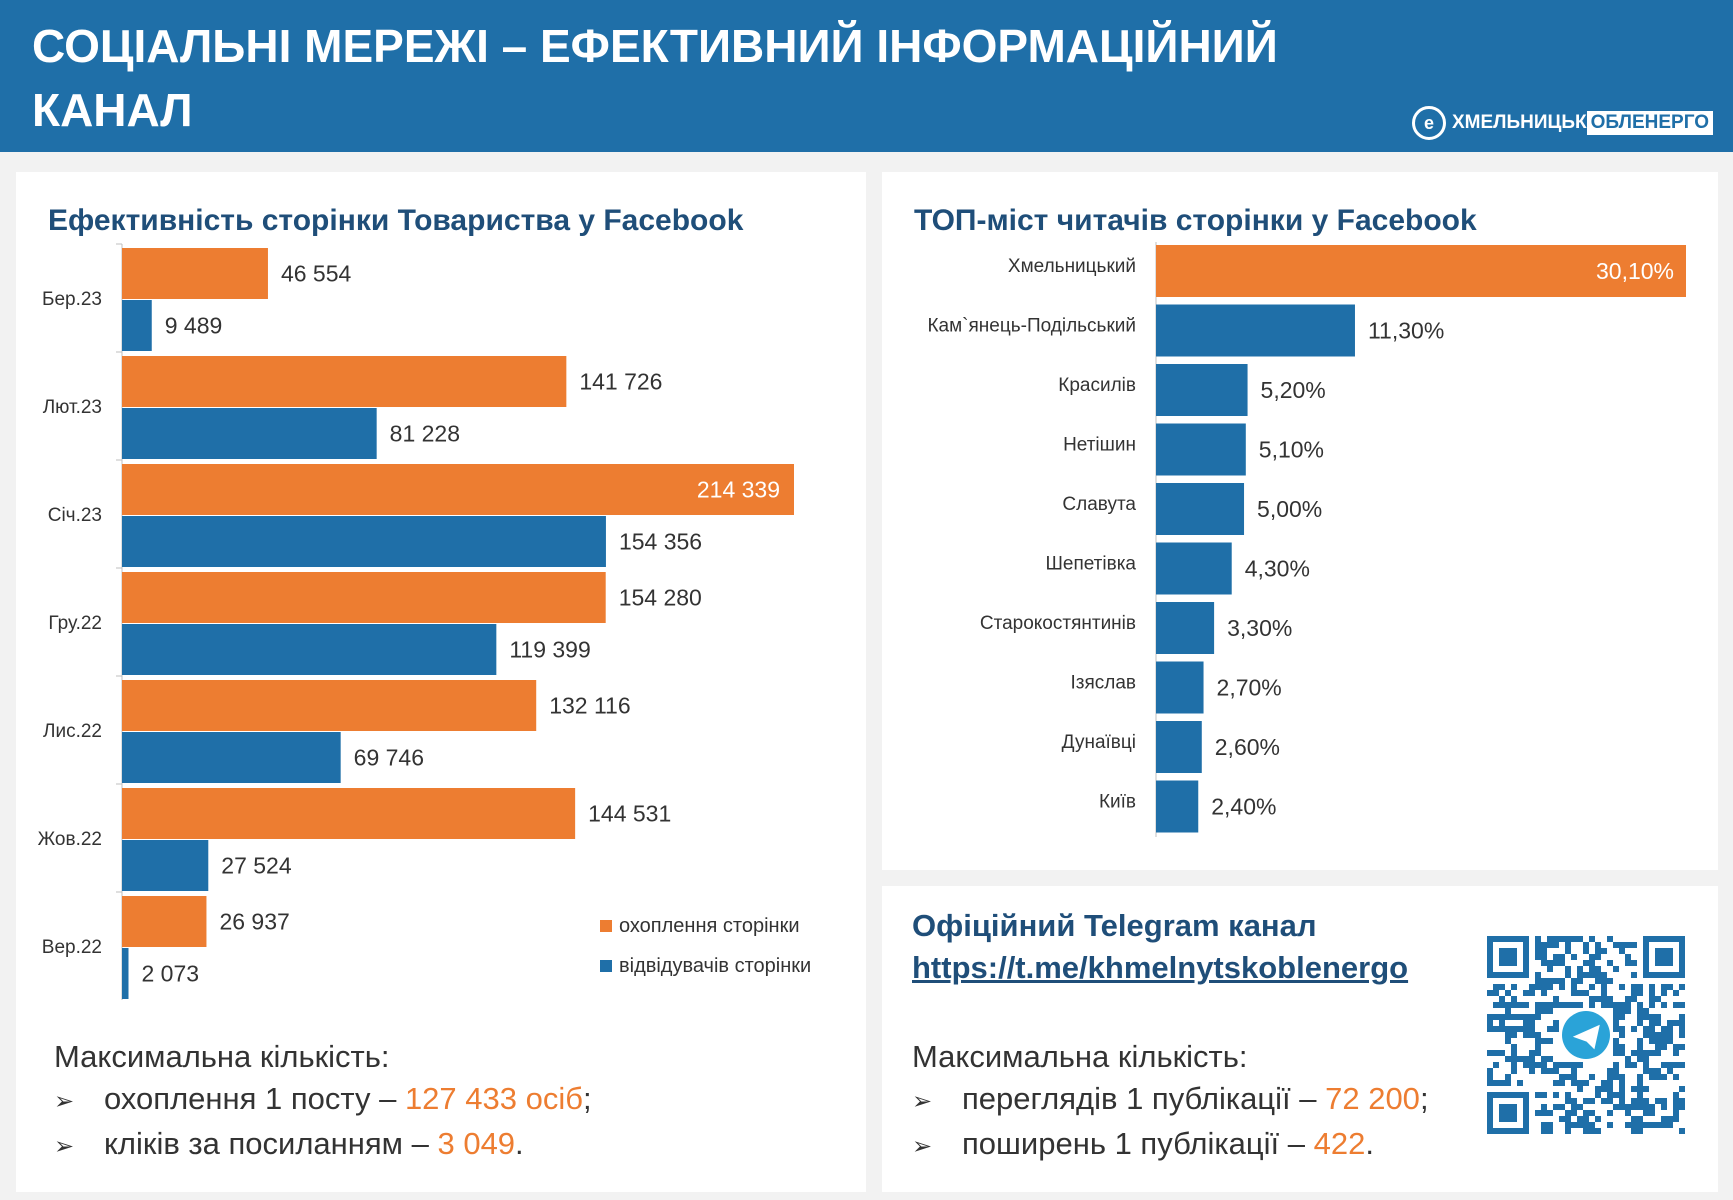 The width and height of the screenshot is (1733, 1200). What do you see at coordinates (629, 814) in the screenshot?
I see `data-label: 144 531` at bounding box center [629, 814].